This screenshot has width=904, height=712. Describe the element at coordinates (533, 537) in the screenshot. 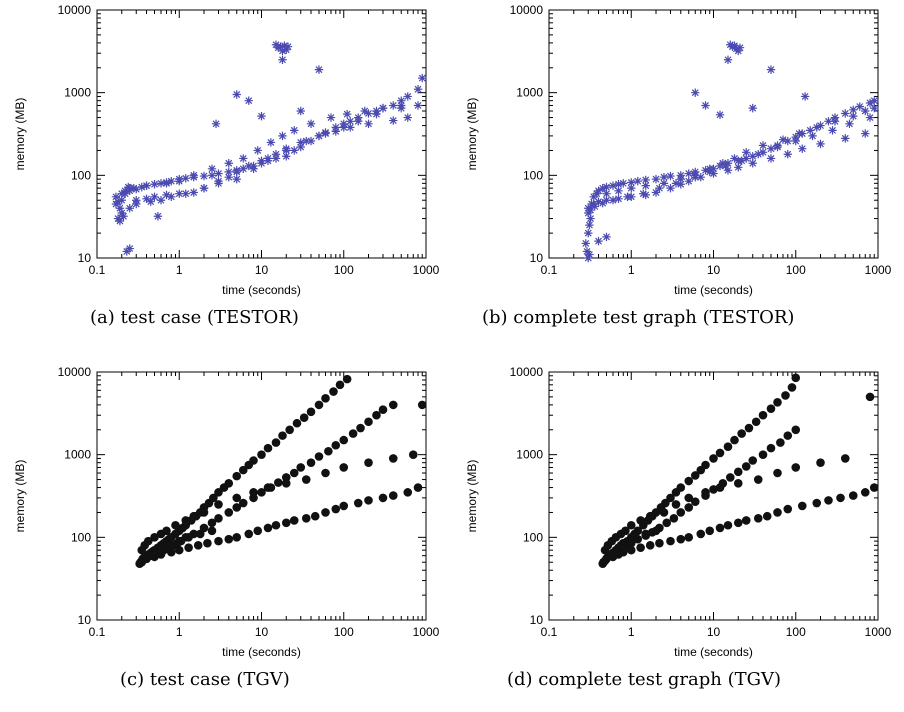

I see `y-tick-label: 100` at that location.